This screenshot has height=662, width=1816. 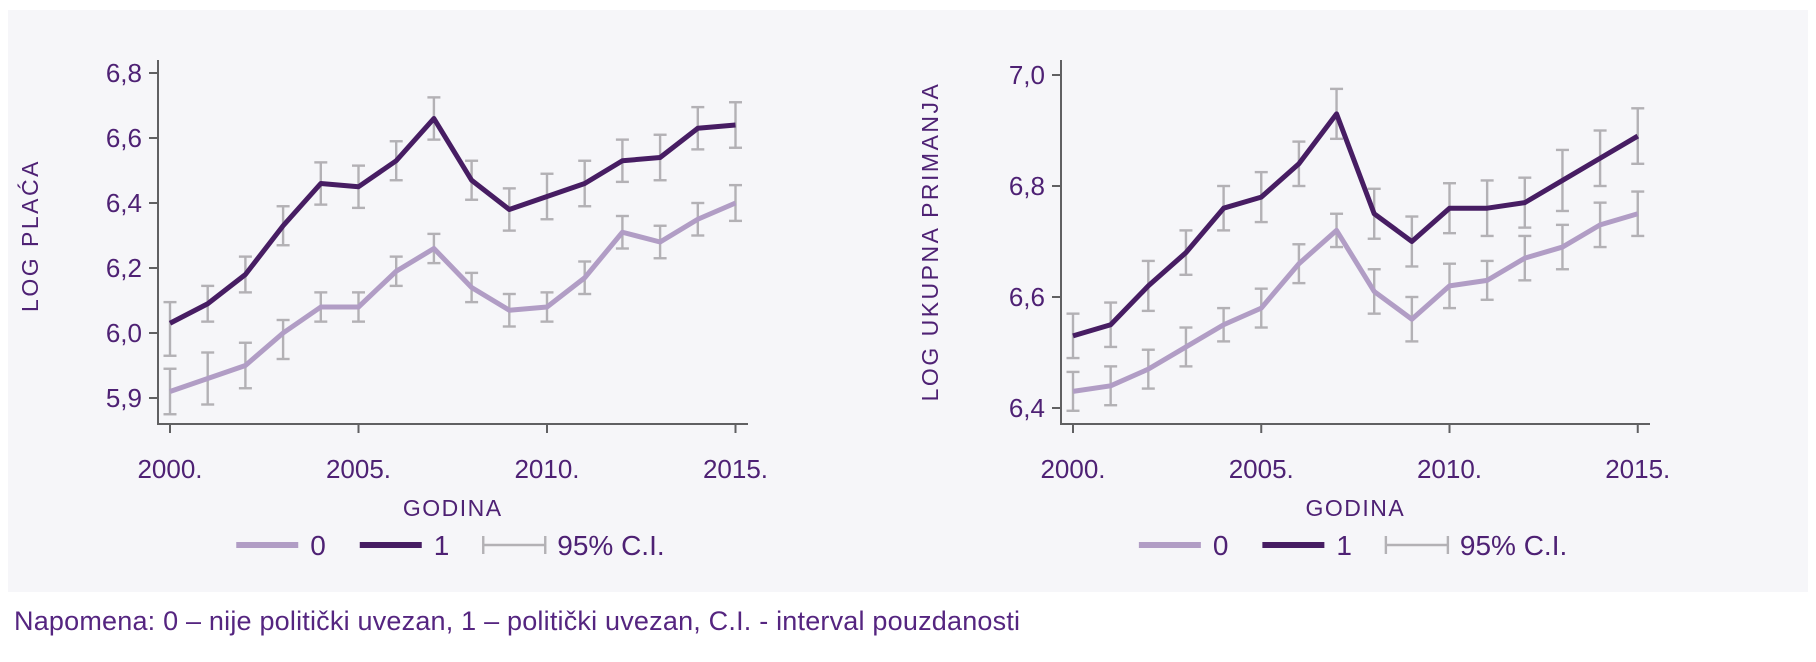 I want to click on y-tick-label: 5,9, so click(x=124, y=398).